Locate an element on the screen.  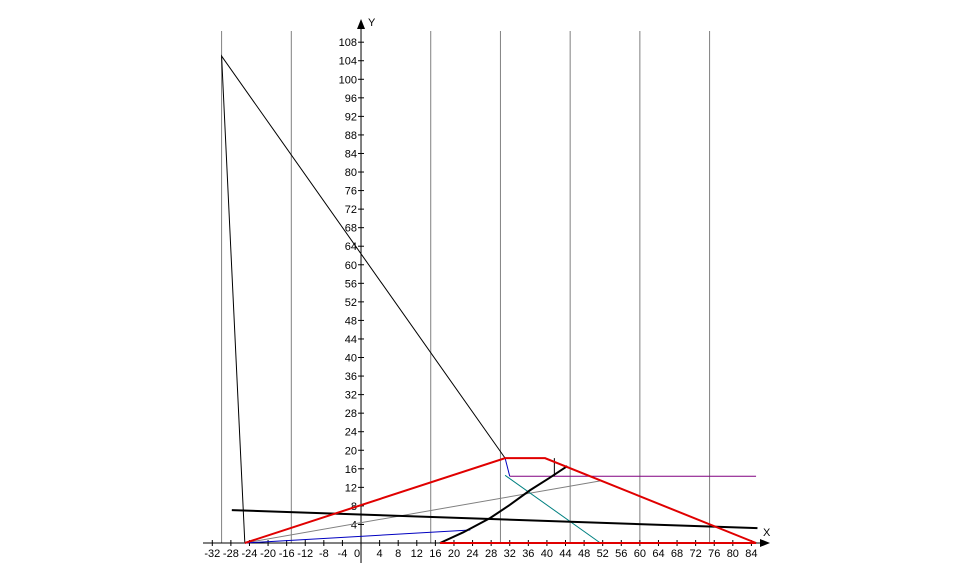
y-tick-label: 48 is located at coordinates (351, 321).